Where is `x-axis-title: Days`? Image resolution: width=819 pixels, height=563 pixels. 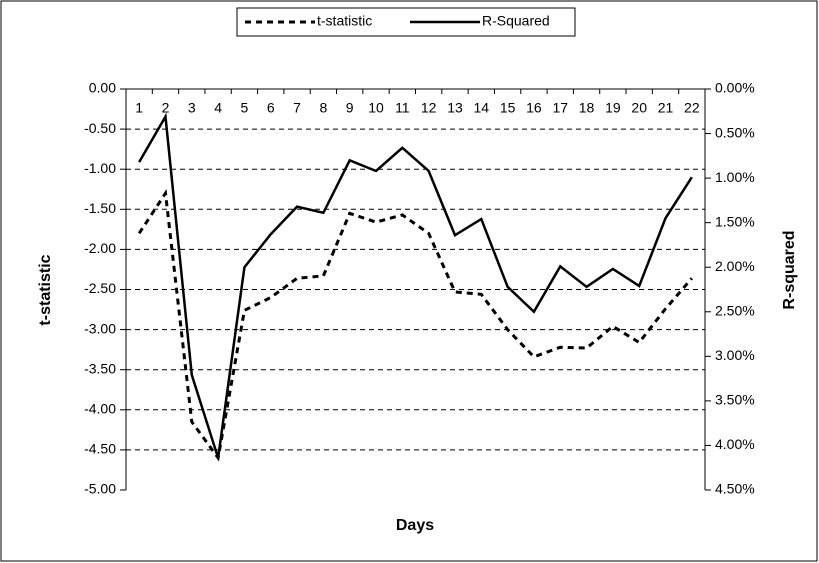 x-axis-title: Days is located at coordinates (415, 525).